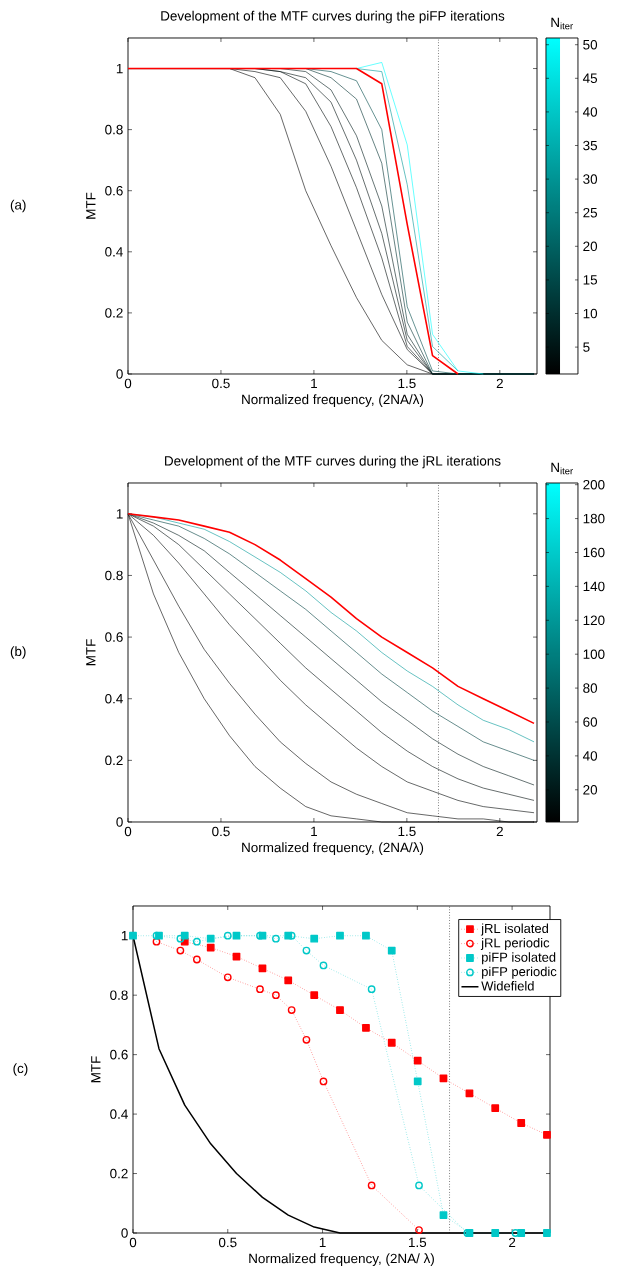 The height and width of the screenshot is (1281, 620). Describe the element at coordinates (519, 972) in the screenshot. I see `legend-label: piFP periodic` at that location.